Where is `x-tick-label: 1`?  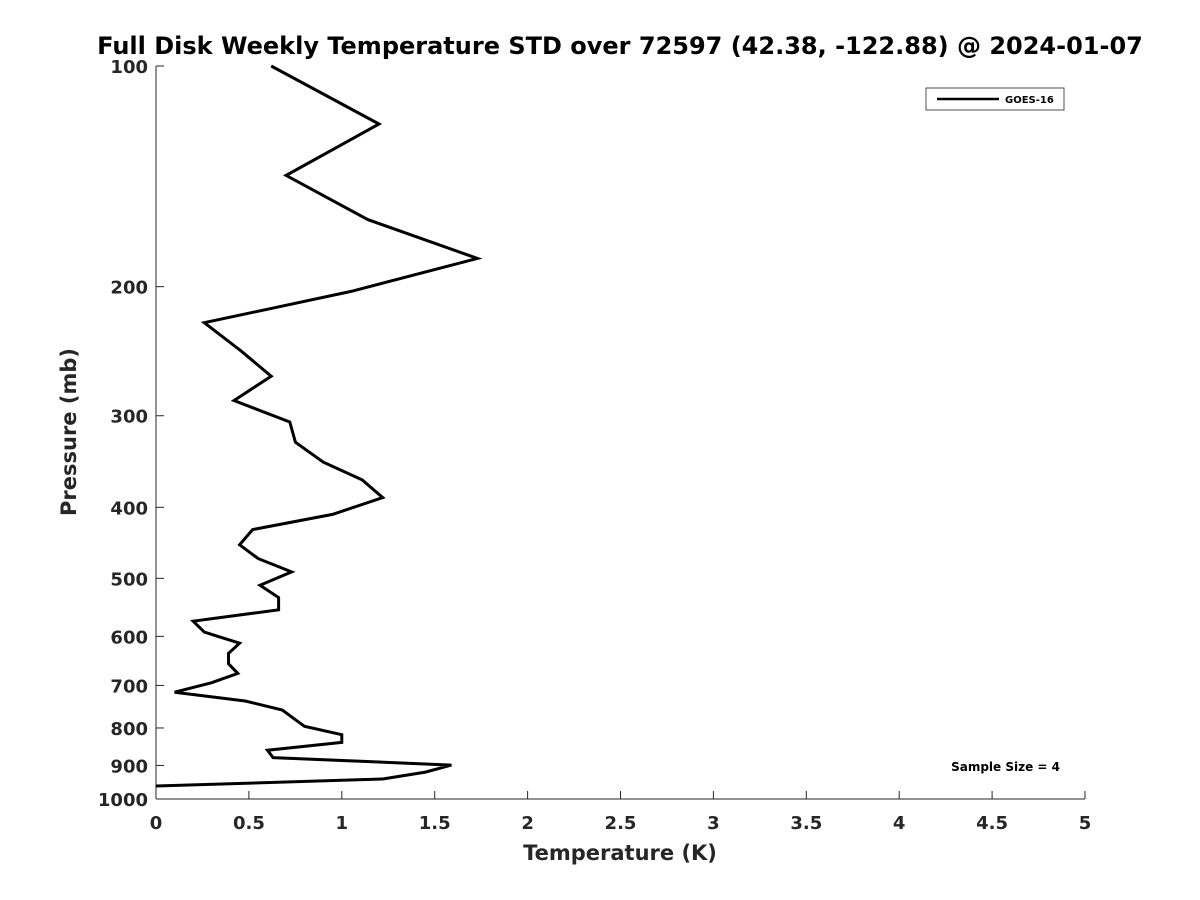
x-tick-label: 1 is located at coordinates (342, 823).